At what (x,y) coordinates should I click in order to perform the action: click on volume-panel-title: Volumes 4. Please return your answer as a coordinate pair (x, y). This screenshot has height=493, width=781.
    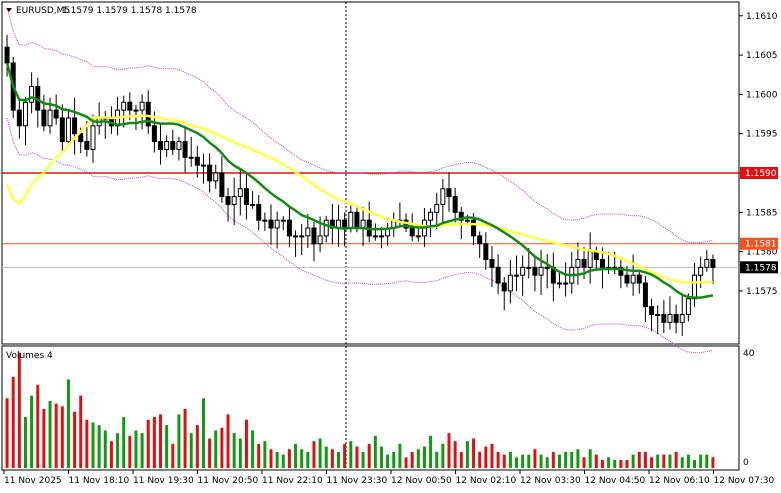
    Looking at the image, I should click on (29, 356).